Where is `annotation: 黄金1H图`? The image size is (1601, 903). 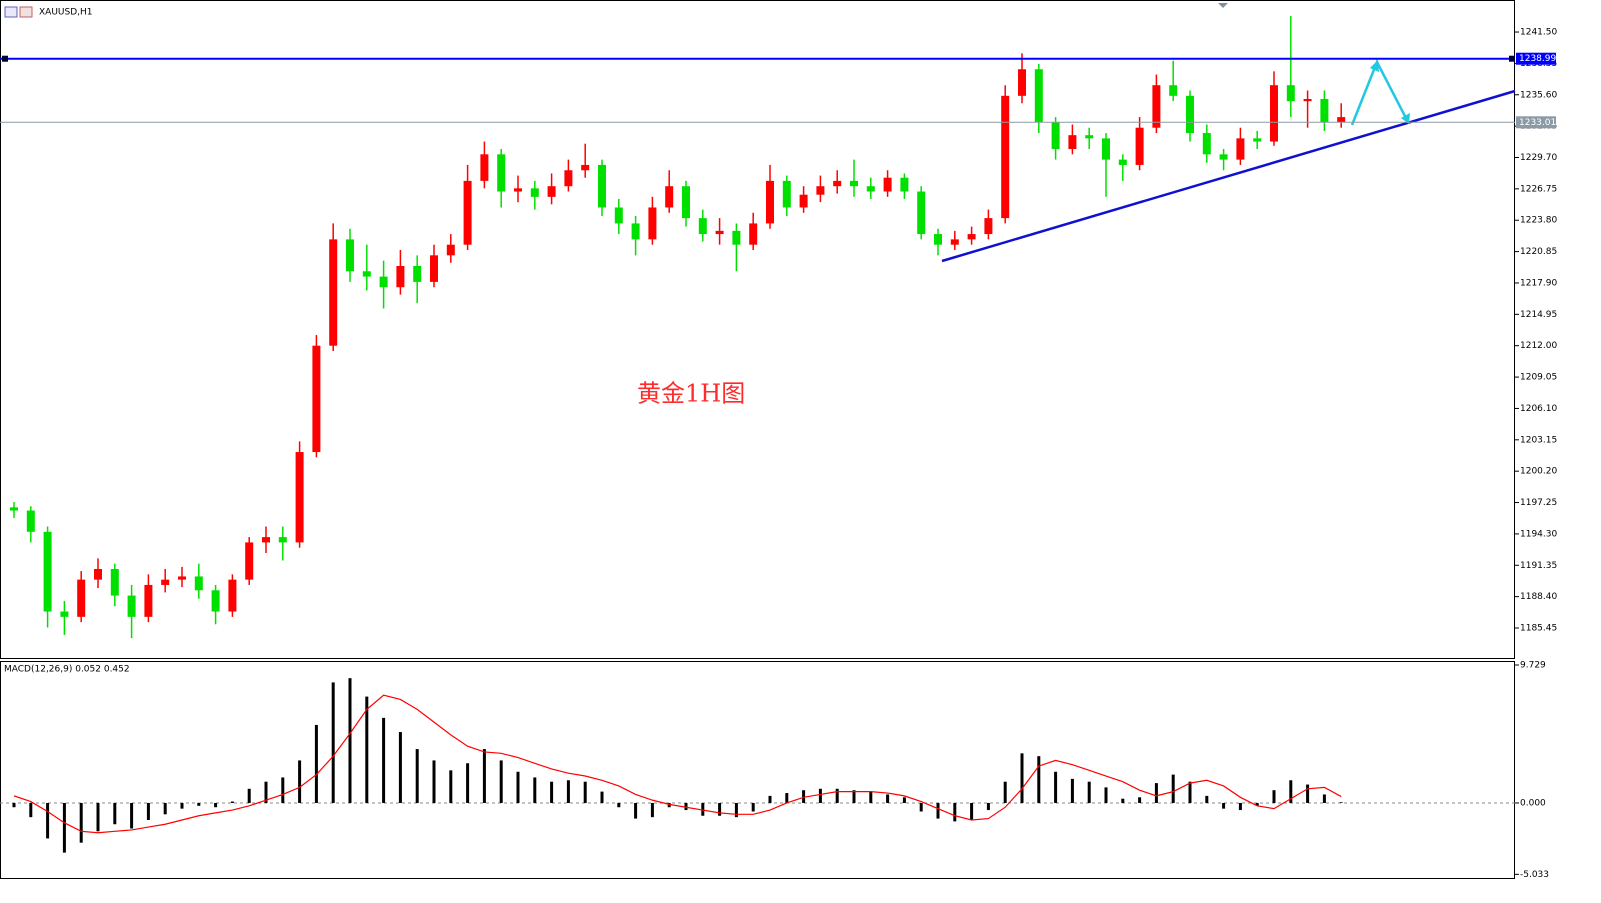
annotation: 黄金1H图 is located at coordinates (691, 394).